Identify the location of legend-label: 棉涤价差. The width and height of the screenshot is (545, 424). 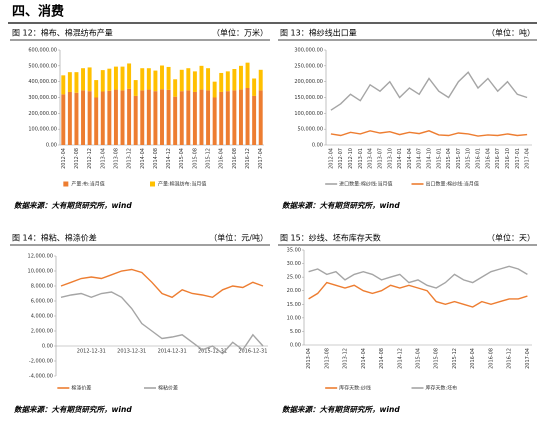
(81, 388).